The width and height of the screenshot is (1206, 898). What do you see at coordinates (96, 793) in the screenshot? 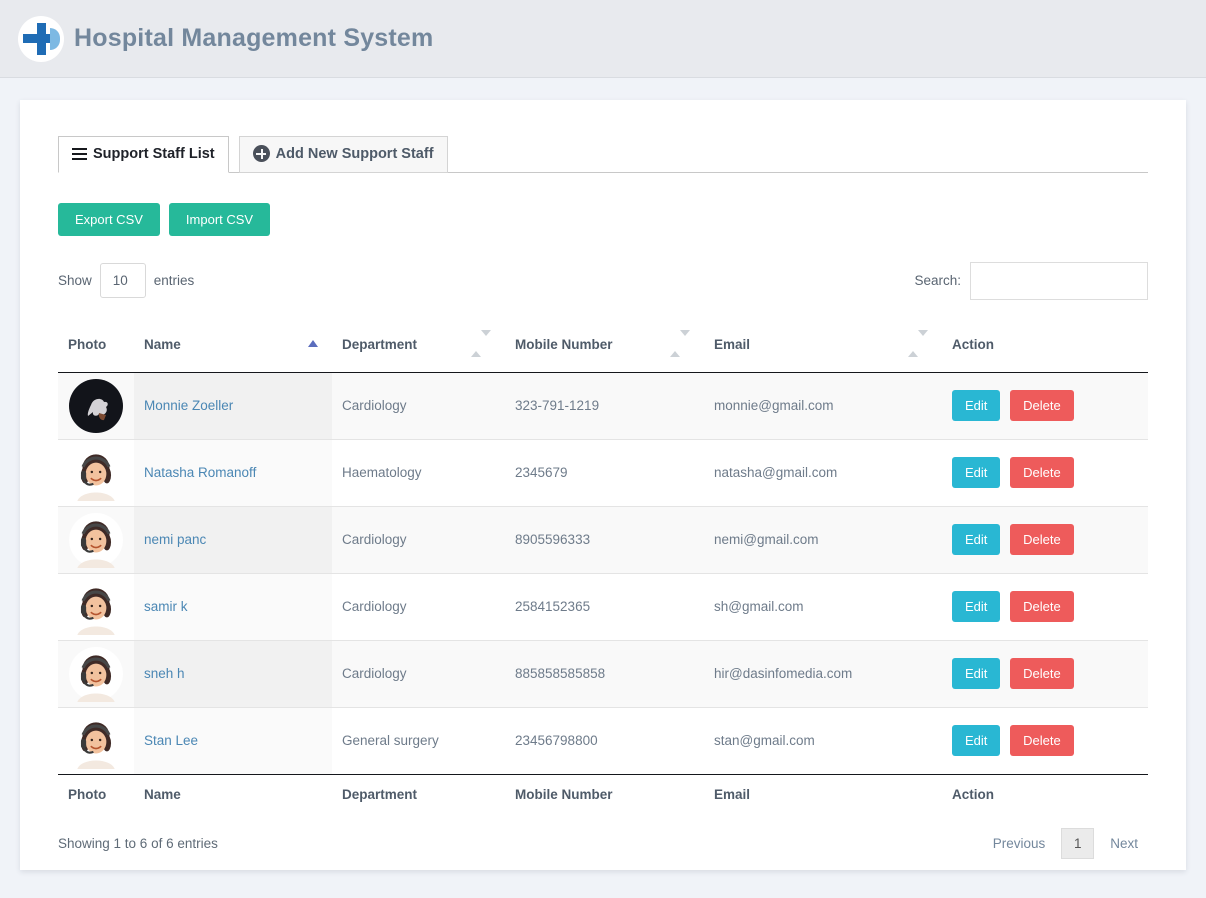
I see `footer-header-photo: Photo` at bounding box center [96, 793].